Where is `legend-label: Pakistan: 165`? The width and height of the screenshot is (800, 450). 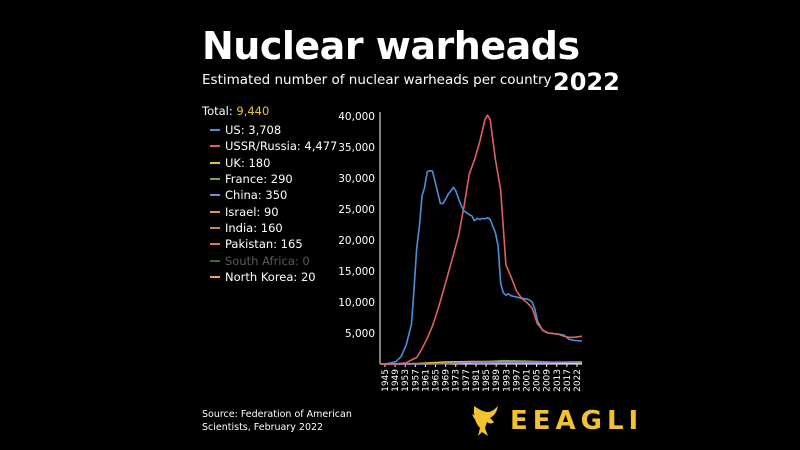
legend-label: Pakistan: 165 is located at coordinates (264, 244).